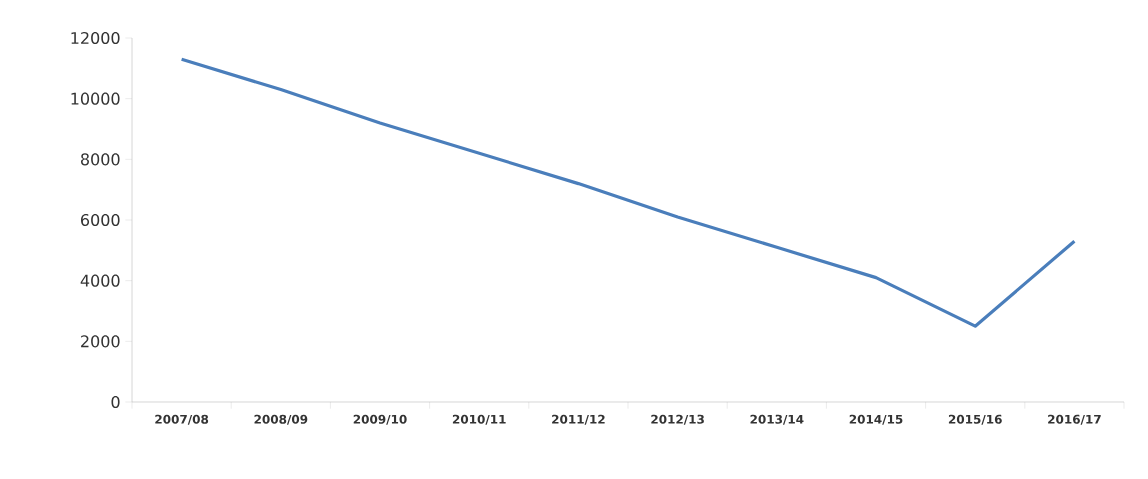 Image resolution: width=1148 pixels, height=479 pixels. I want to click on y-tick-label: 6000, so click(100, 220).